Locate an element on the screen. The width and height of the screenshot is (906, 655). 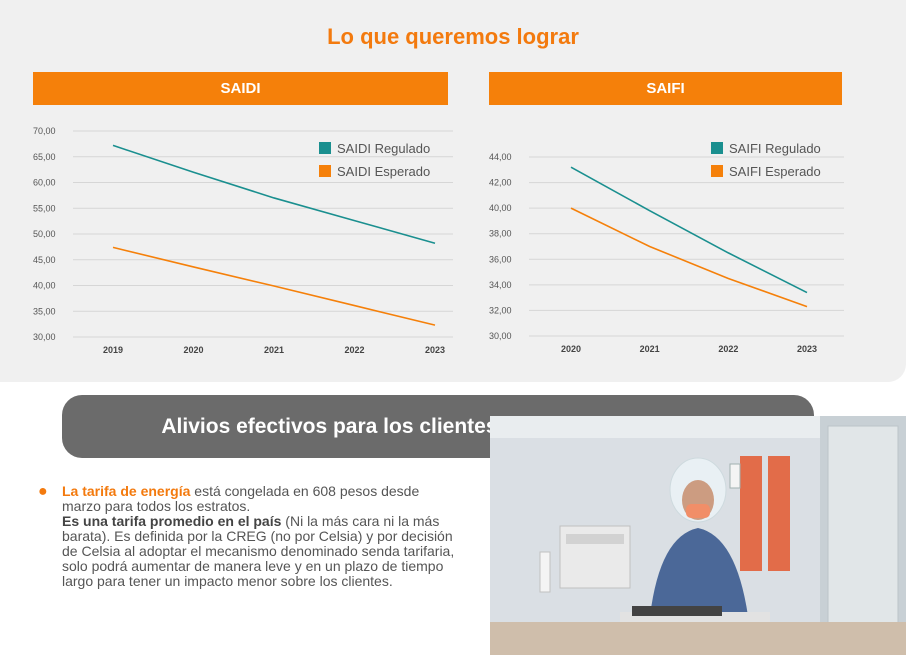
saifi-y-tick: 30,00 is located at coordinates (500, 336).